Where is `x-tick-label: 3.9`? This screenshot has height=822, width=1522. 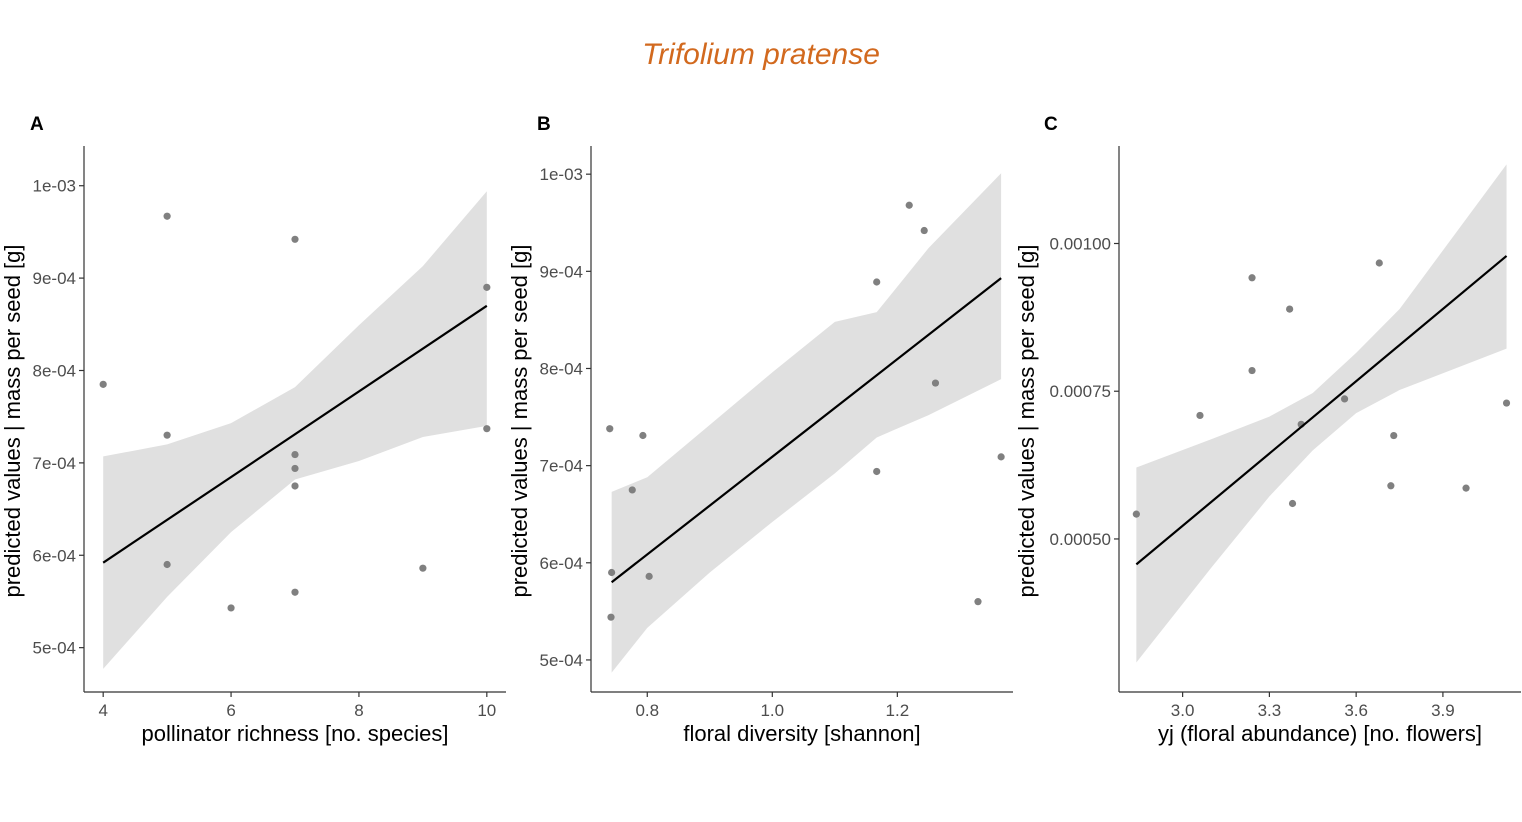
x-tick-label: 3.9 is located at coordinates (1443, 710).